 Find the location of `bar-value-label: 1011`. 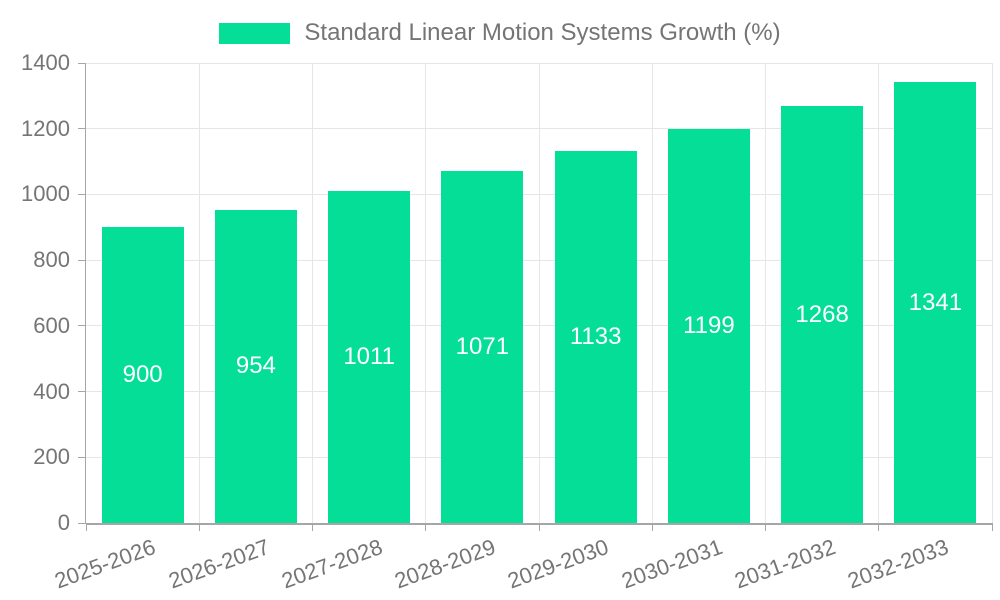

bar-value-label: 1011 is located at coordinates (369, 356).